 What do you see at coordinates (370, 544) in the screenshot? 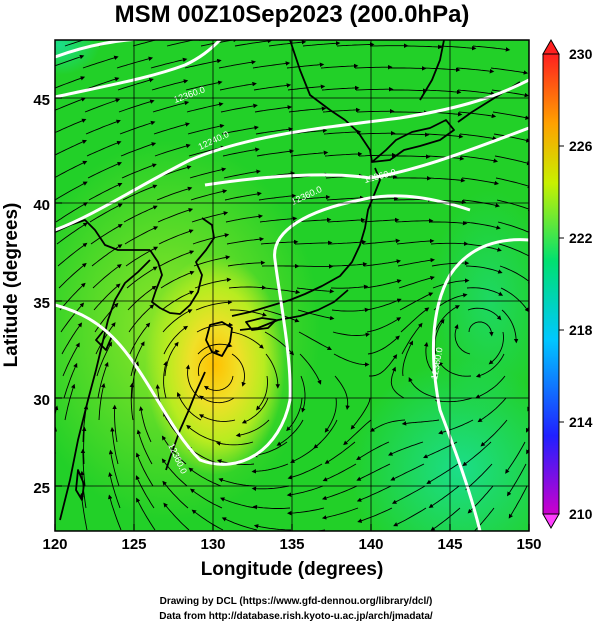
I see `x-tick-label: 140` at bounding box center [370, 544].